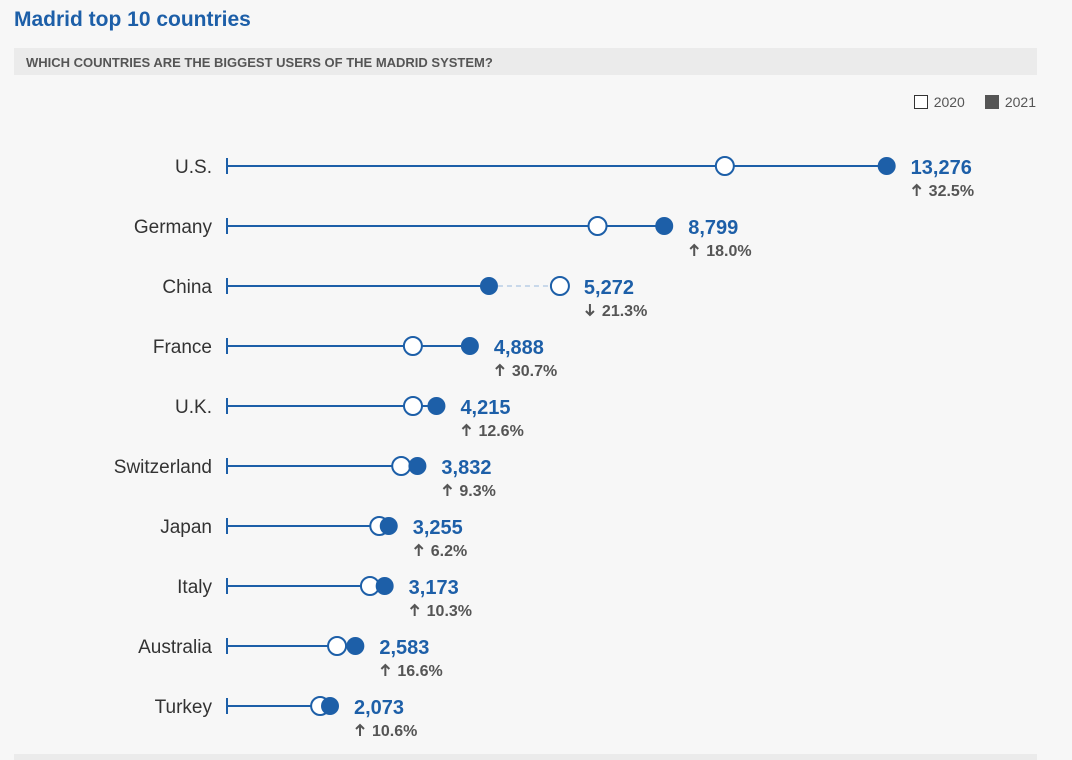  I want to click on point-2021-france, so click(469, 346).